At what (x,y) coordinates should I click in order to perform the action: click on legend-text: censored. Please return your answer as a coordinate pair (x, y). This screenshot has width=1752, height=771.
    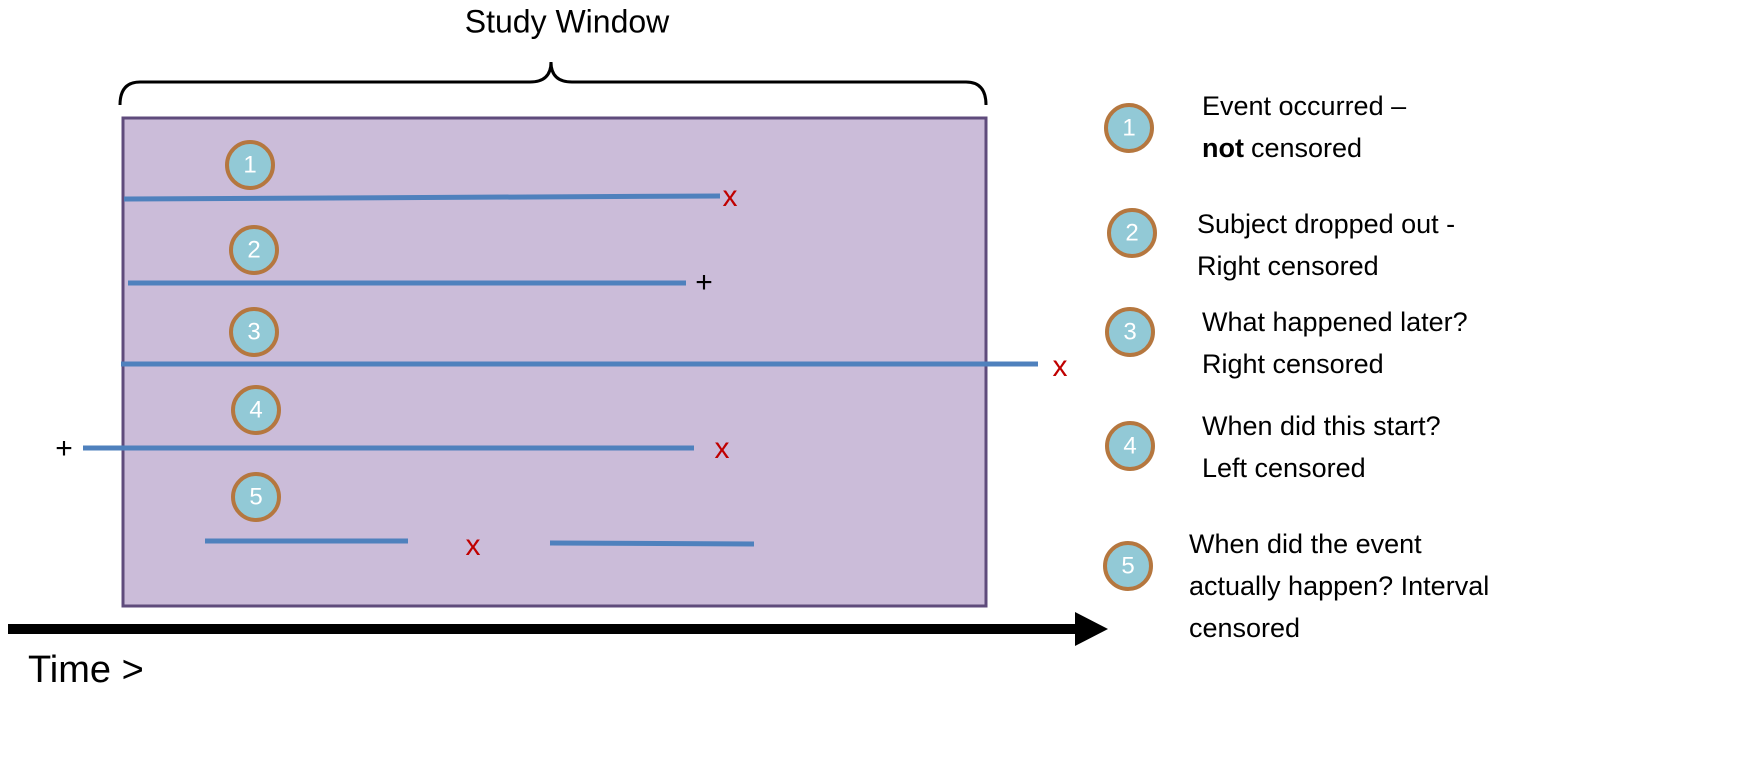
    Looking at the image, I should click on (1244, 628).